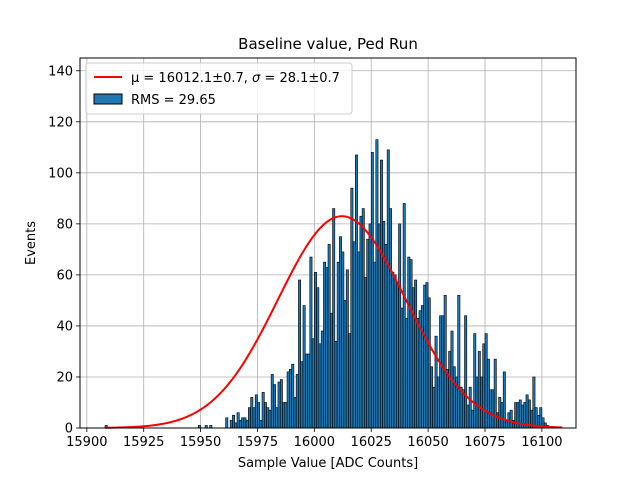 Image resolution: width=640 pixels, height=480 pixels. I want to click on y-axis-ticks: 0 20 40 60 80 100 120 140, so click(64, 250).